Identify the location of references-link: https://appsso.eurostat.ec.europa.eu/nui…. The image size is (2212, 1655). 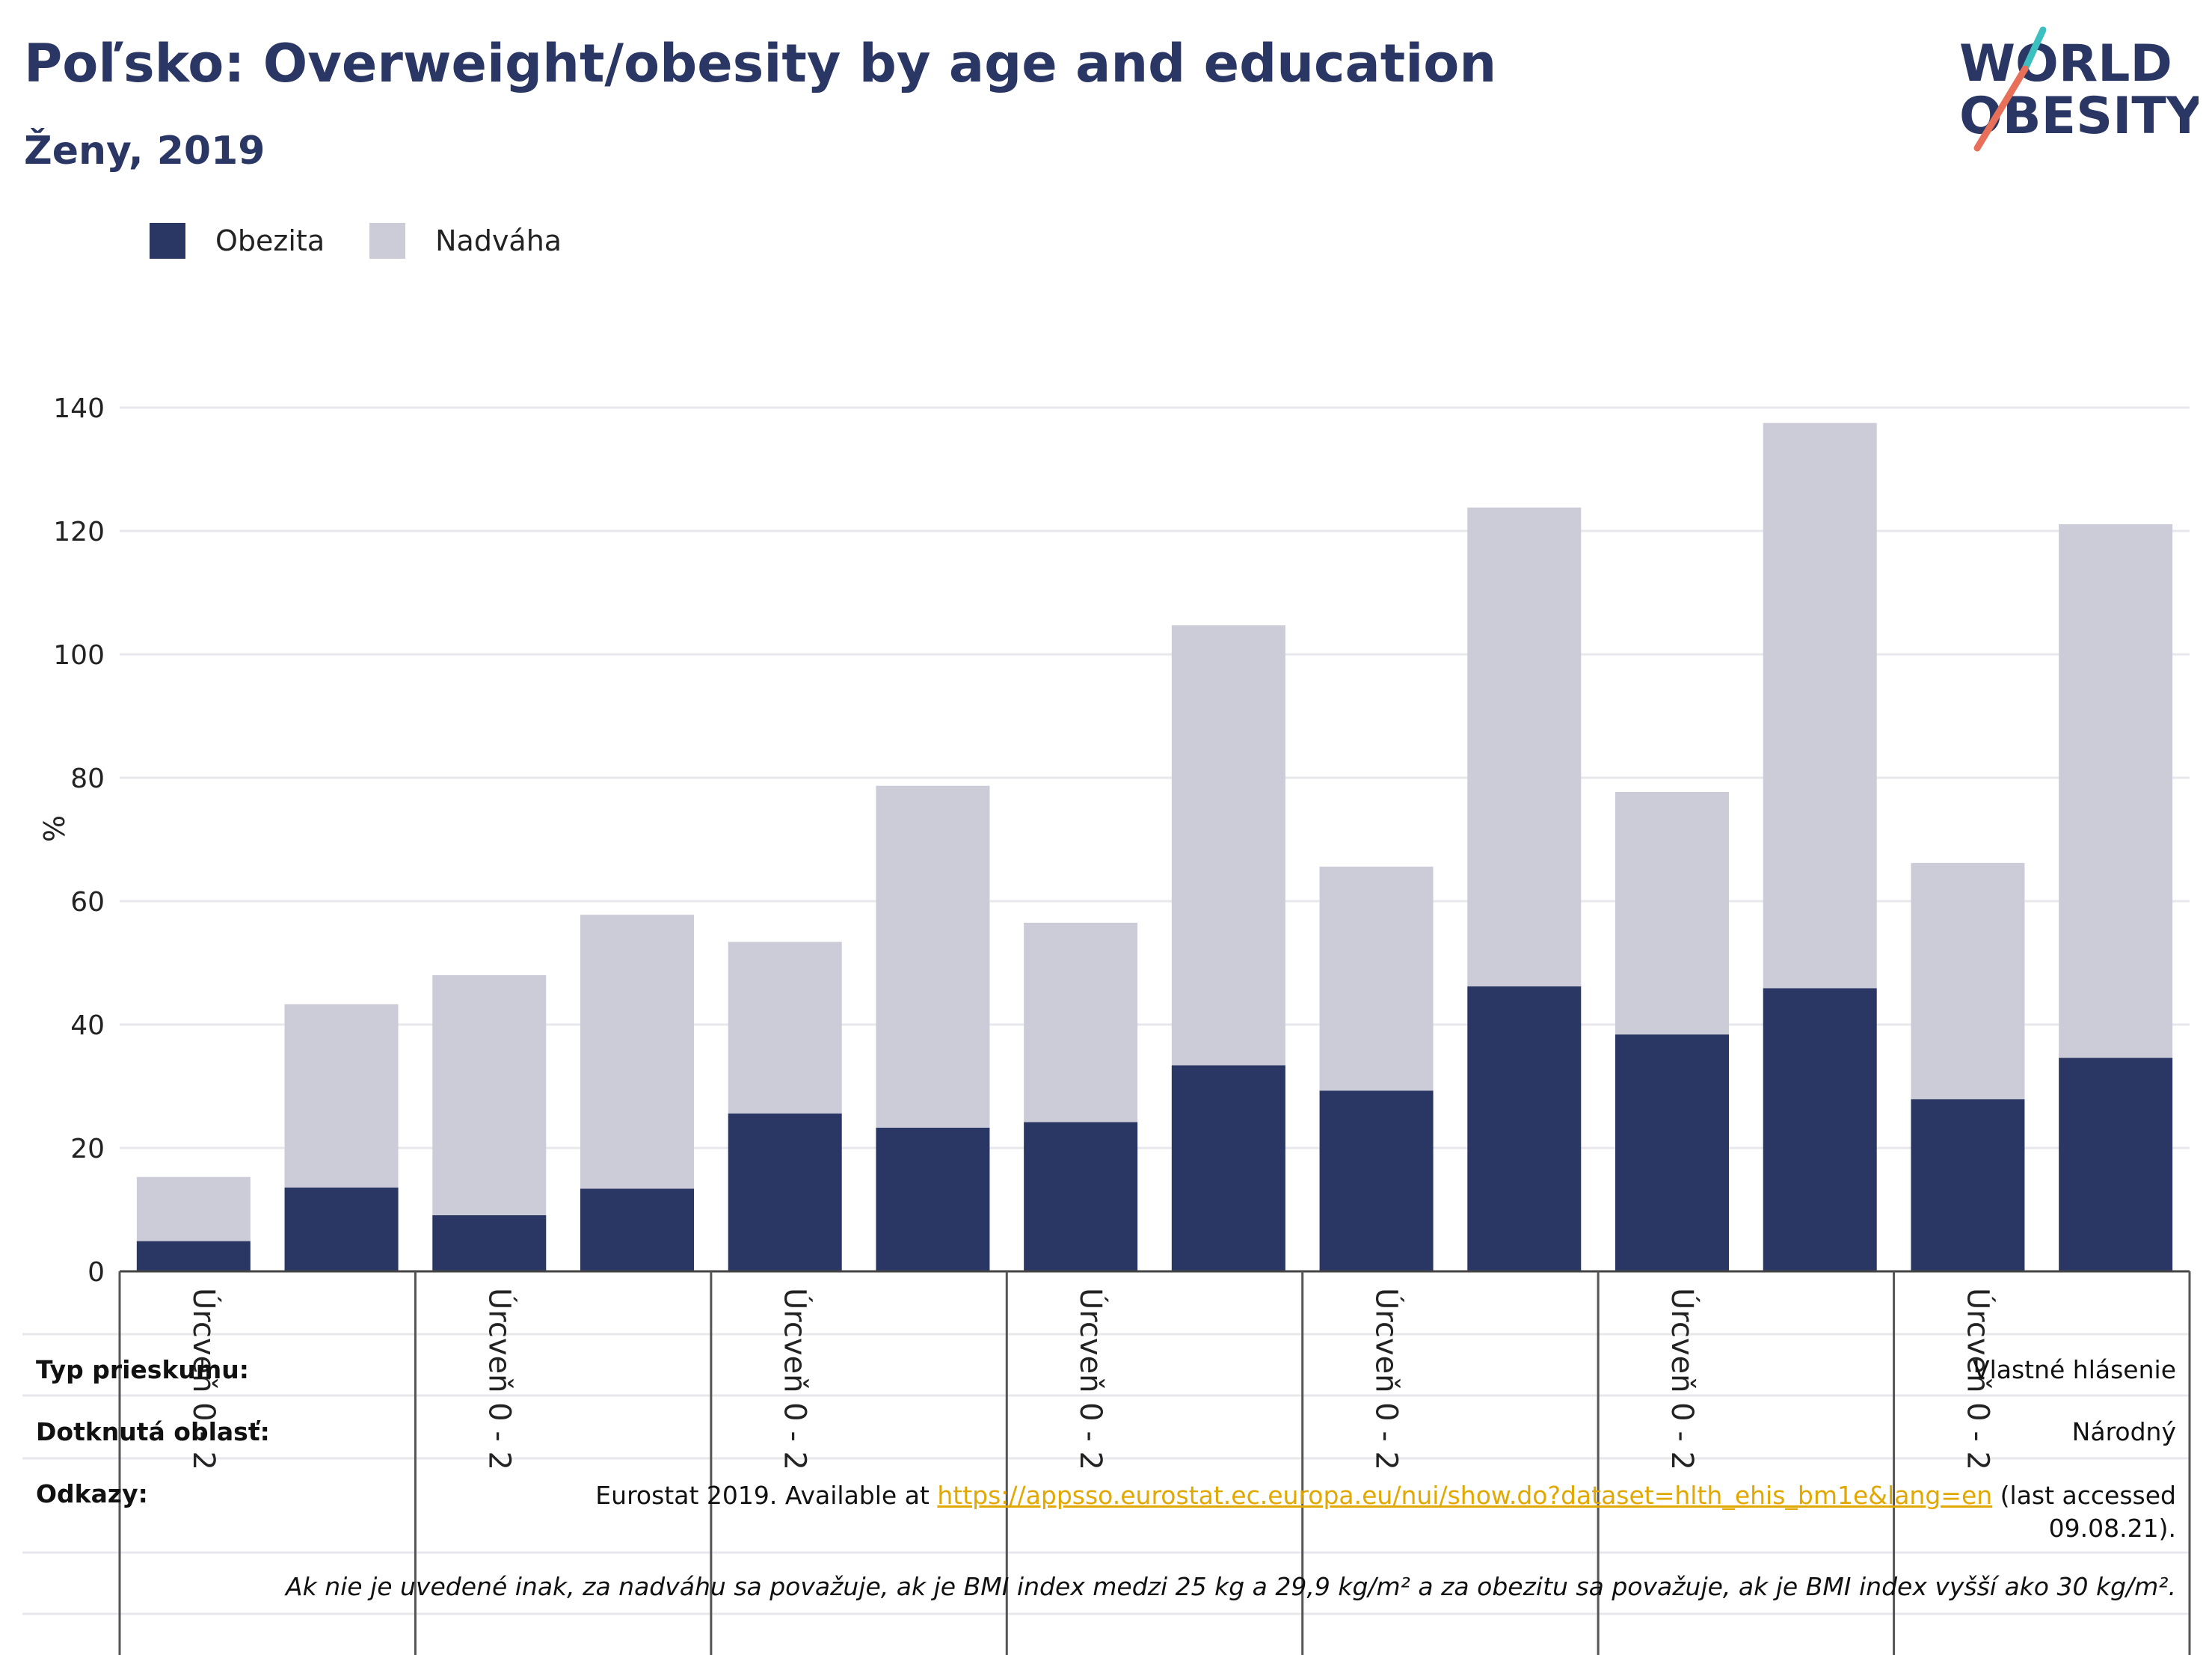
(1465, 1495).